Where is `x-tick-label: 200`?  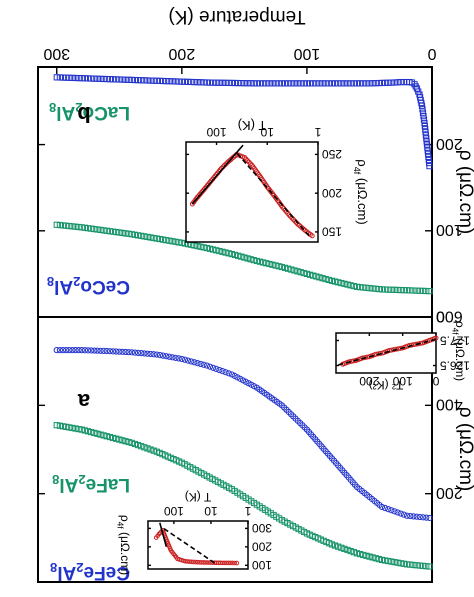
x-tick-label: 200 is located at coordinates (181, 53).